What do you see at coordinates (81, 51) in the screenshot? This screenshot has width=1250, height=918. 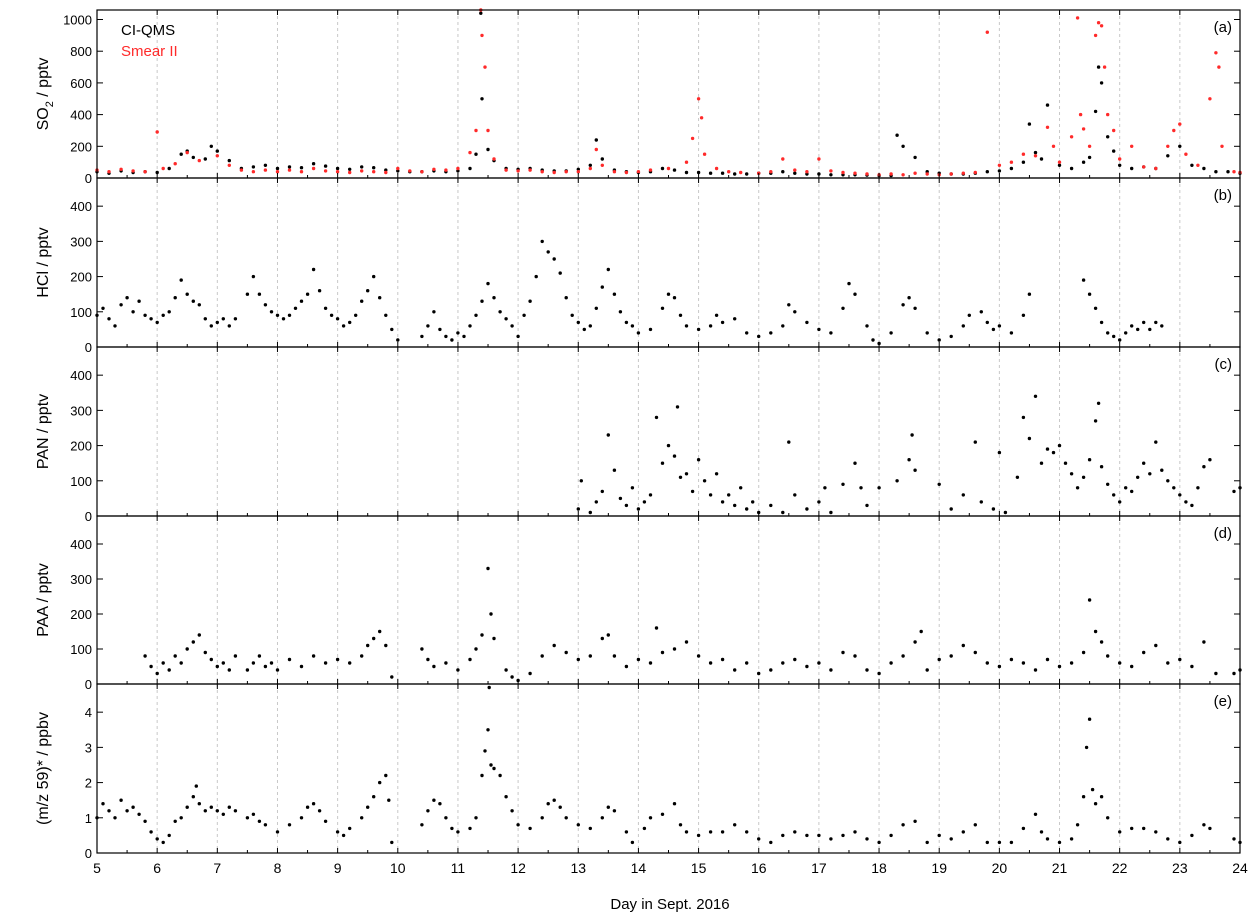 I see `y-tick-label: 800` at bounding box center [81, 51].